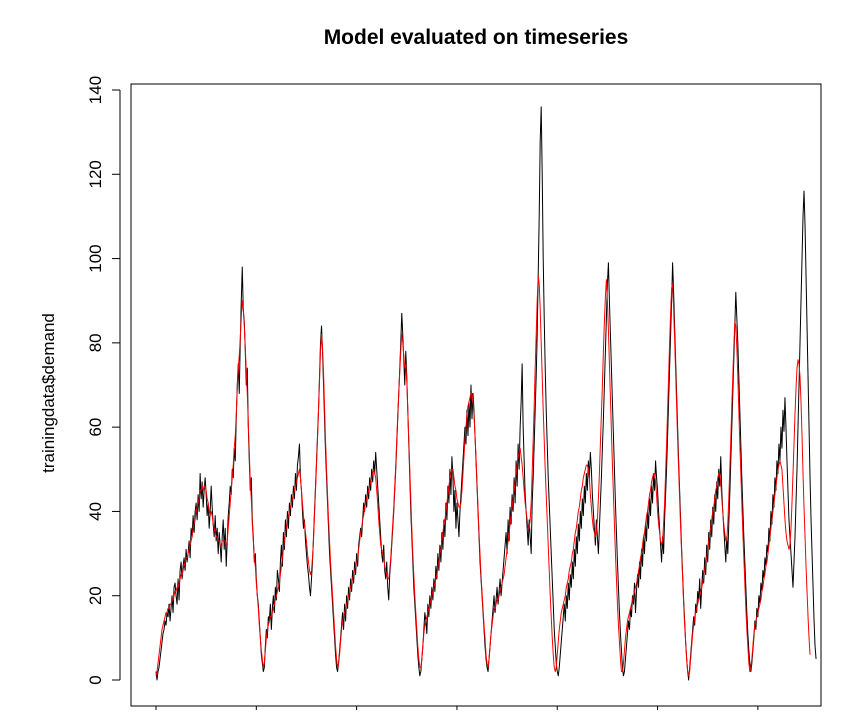  Describe the element at coordinates (95, 511) in the screenshot. I see `y-tick-label: 40` at that location.